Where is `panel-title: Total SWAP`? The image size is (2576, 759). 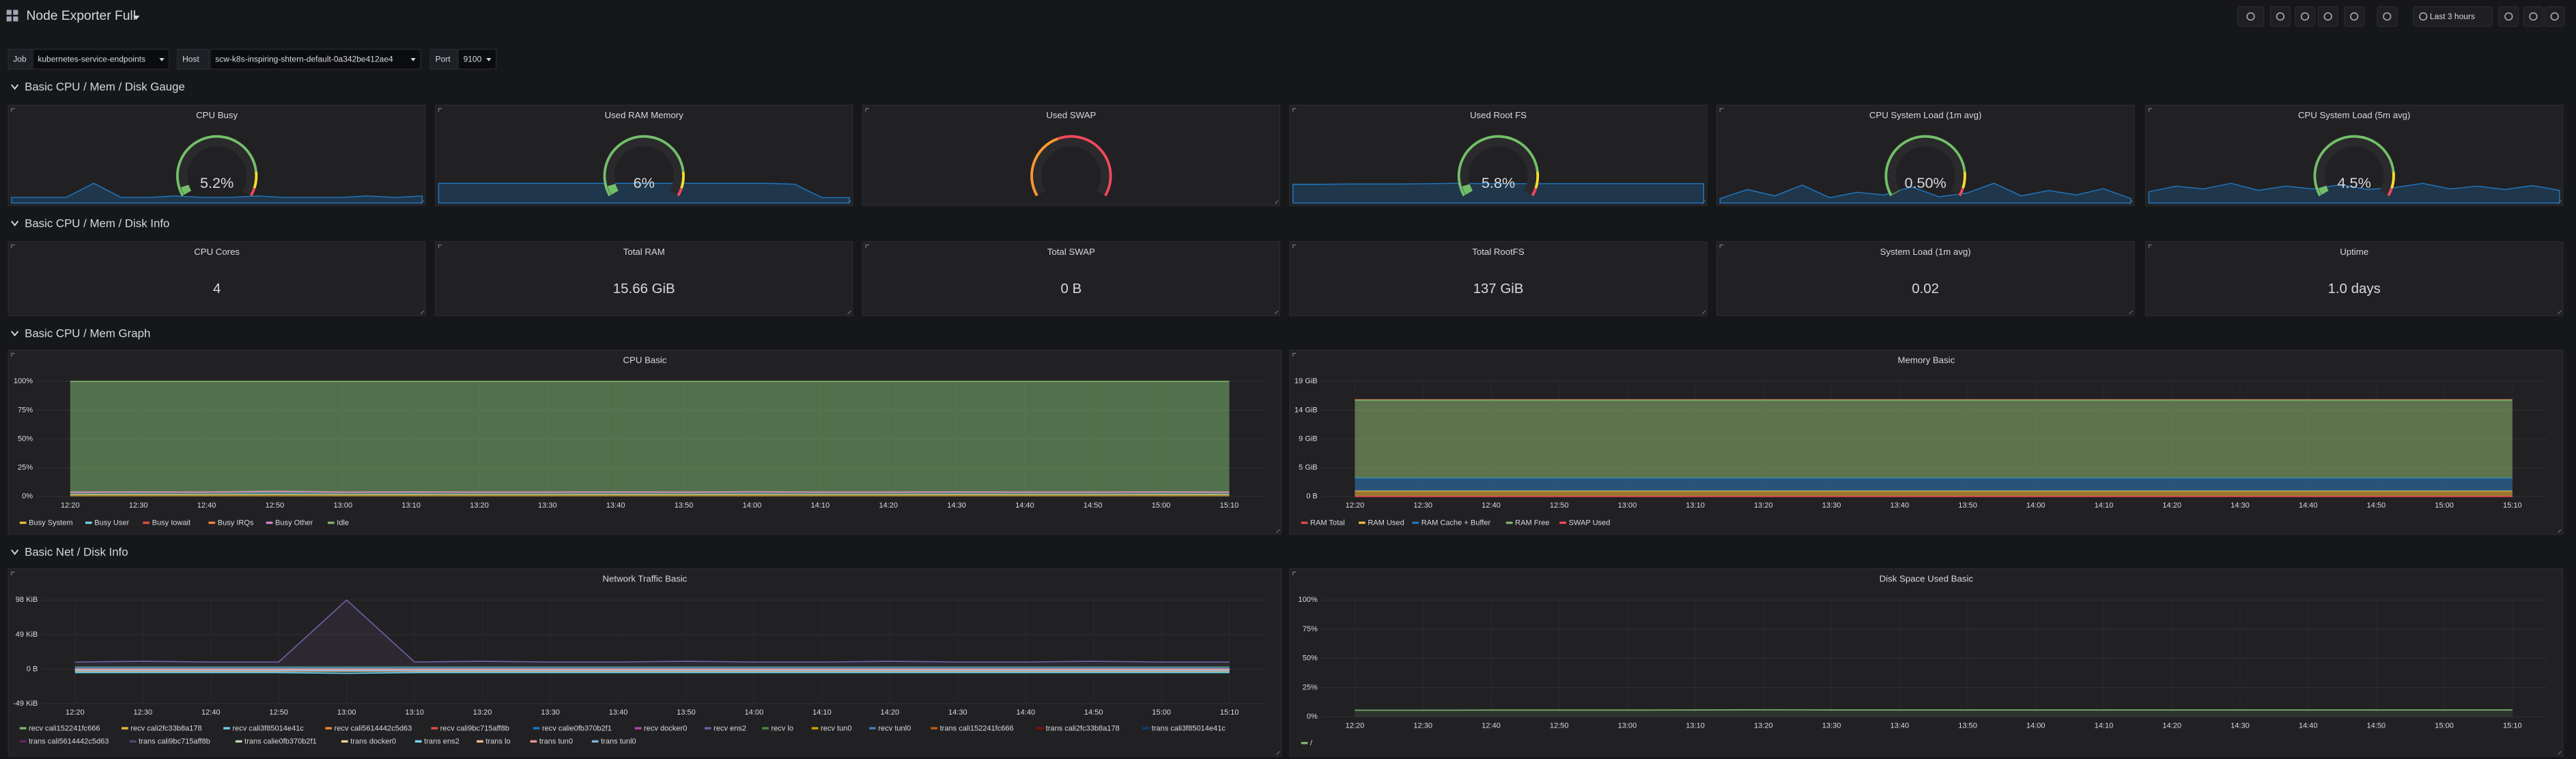
panel-title: Total SWAP is located at coordinates (1071, 252).